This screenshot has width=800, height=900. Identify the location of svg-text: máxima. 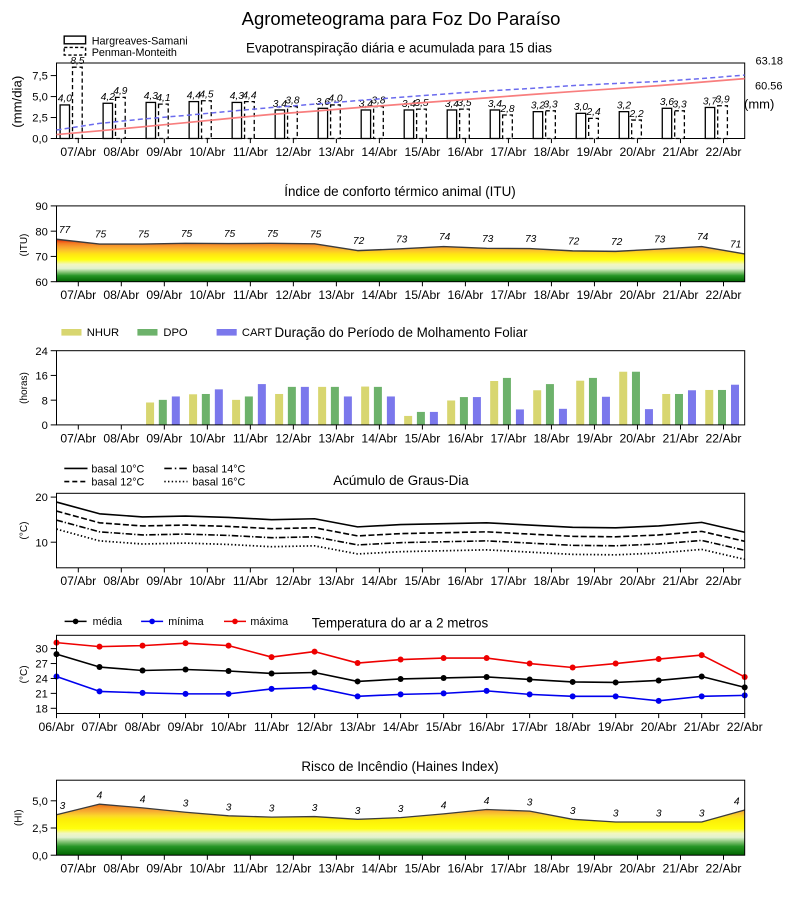
(269, 622).